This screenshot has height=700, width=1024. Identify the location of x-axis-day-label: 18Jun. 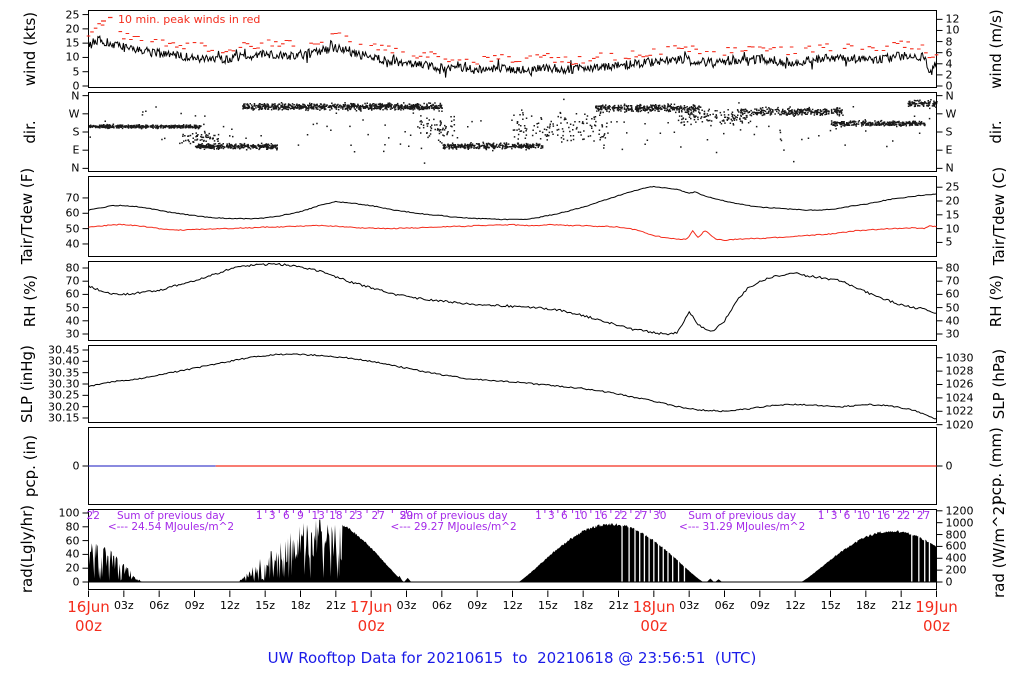
(654, 607).